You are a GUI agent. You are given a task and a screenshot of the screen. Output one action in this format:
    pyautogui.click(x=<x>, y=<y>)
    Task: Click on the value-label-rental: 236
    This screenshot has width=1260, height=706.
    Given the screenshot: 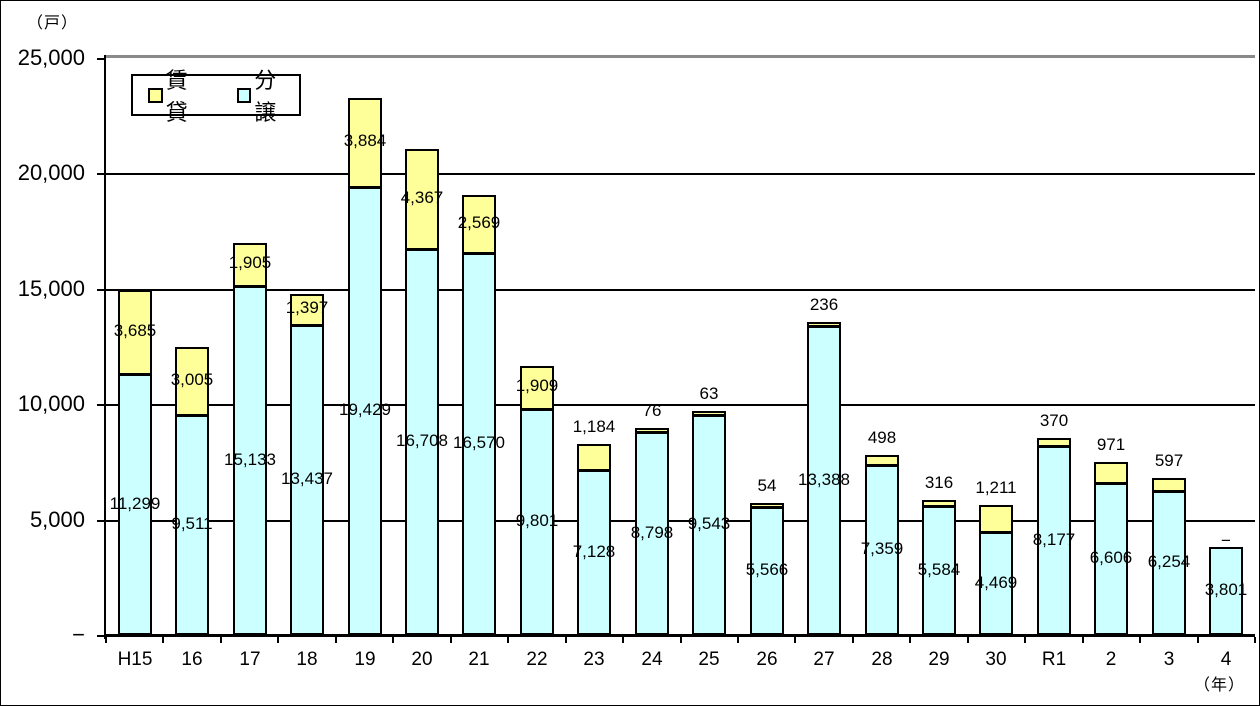 What is the action you would take?
    pyautogui.click(x=824, y=304)
    